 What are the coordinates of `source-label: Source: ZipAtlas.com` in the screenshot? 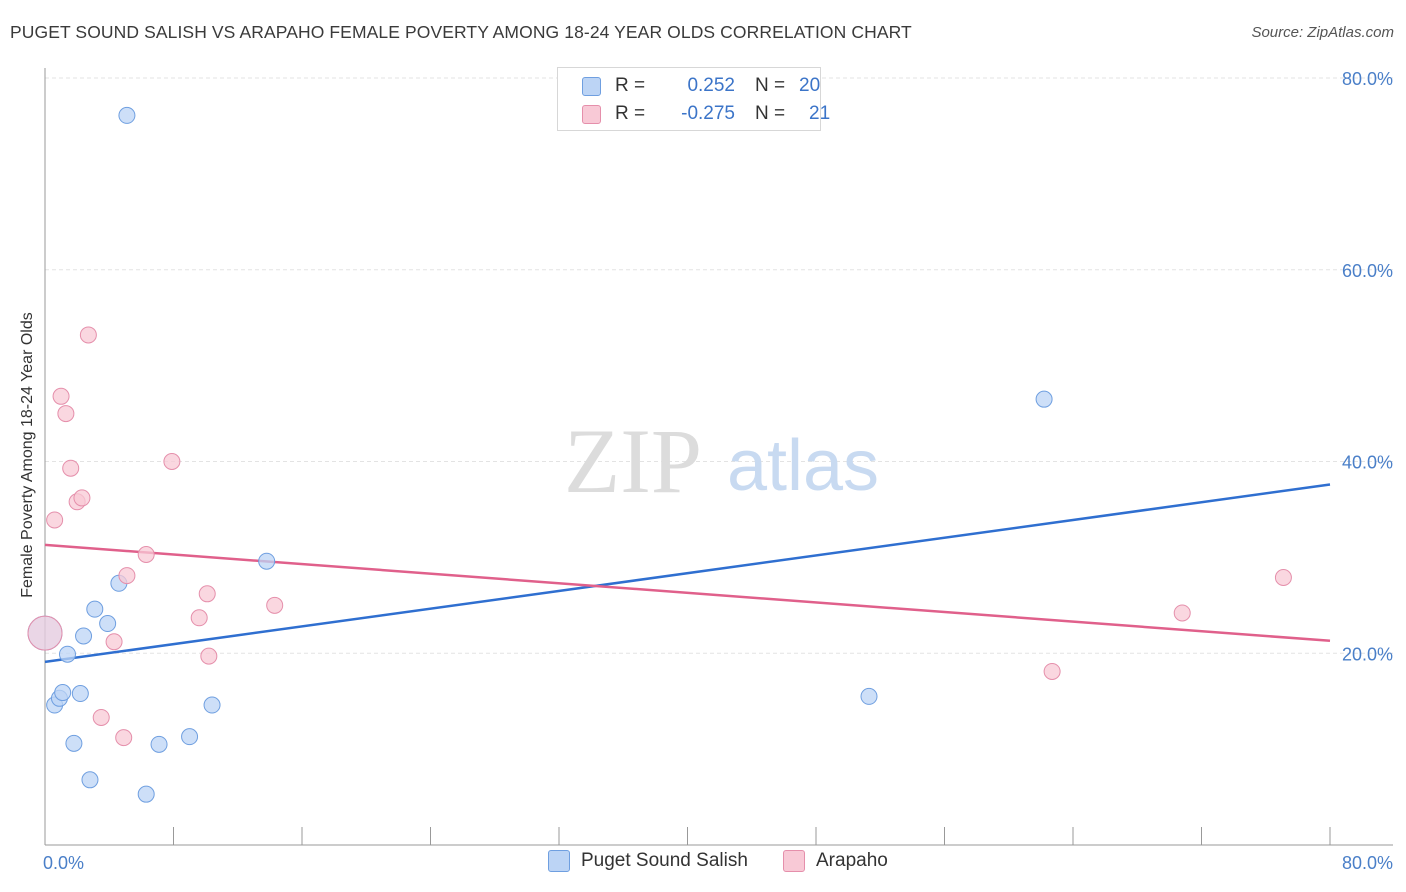 It's located at (1322, 32).